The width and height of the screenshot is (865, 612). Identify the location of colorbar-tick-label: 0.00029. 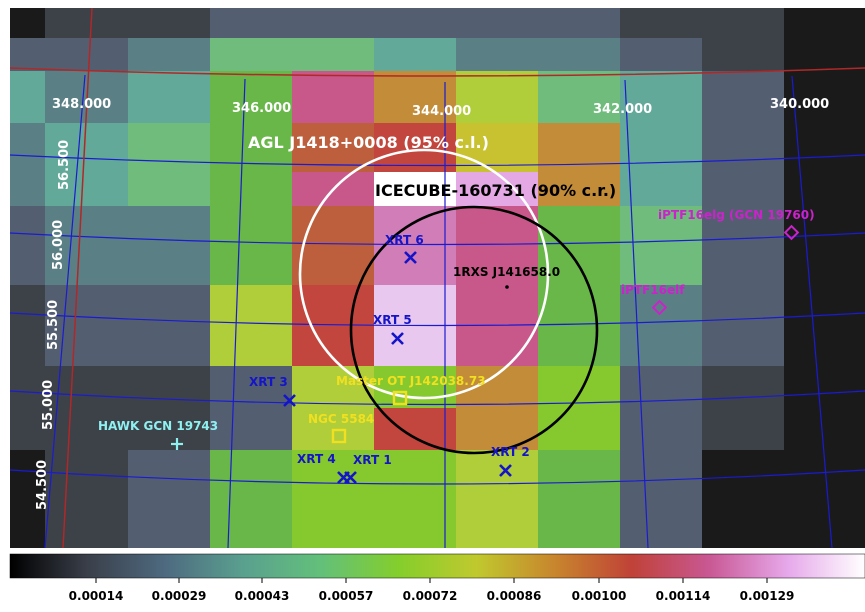
(179, 596).